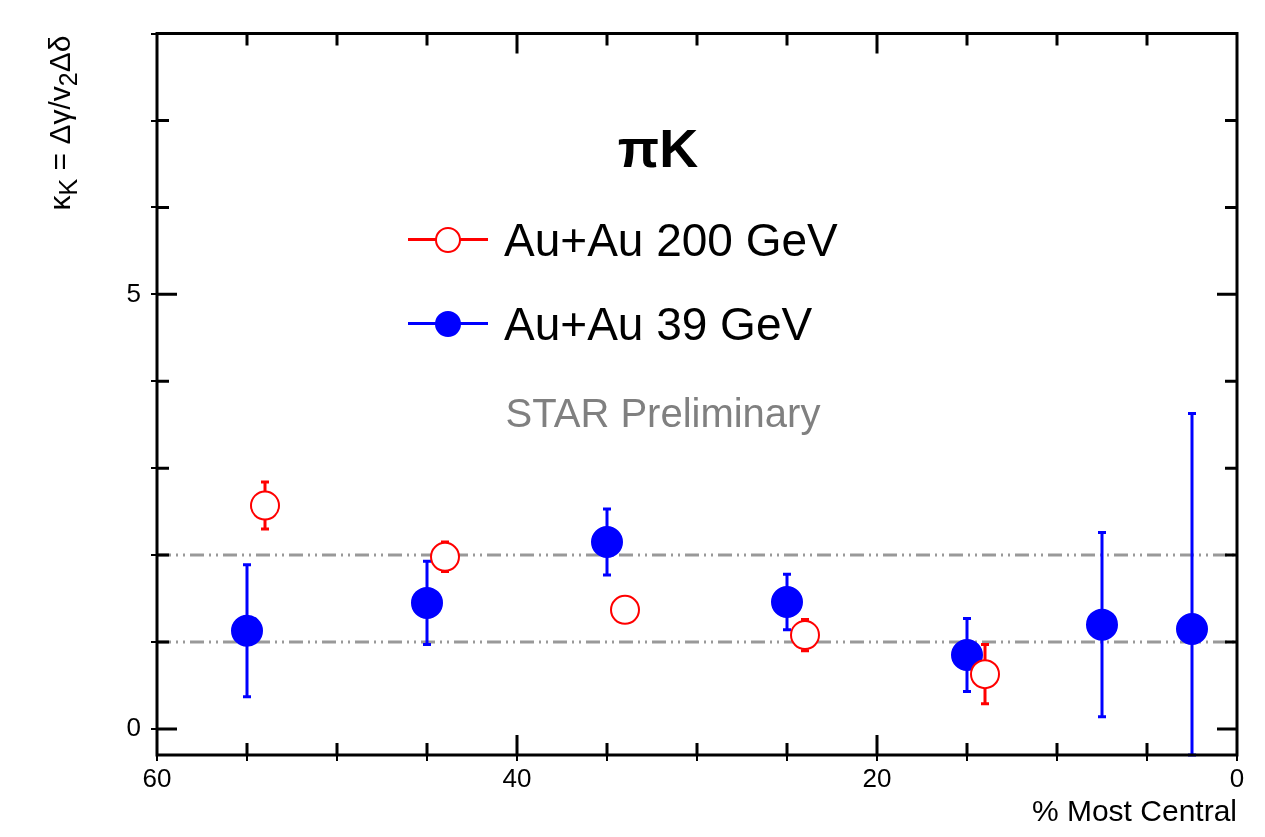 The width and height of the screenshot is (1265, 837). What do you see at coordinates (133, 292) in the screenshot?
I see `y-tick-label: 5` at bounding box center [133, 292].